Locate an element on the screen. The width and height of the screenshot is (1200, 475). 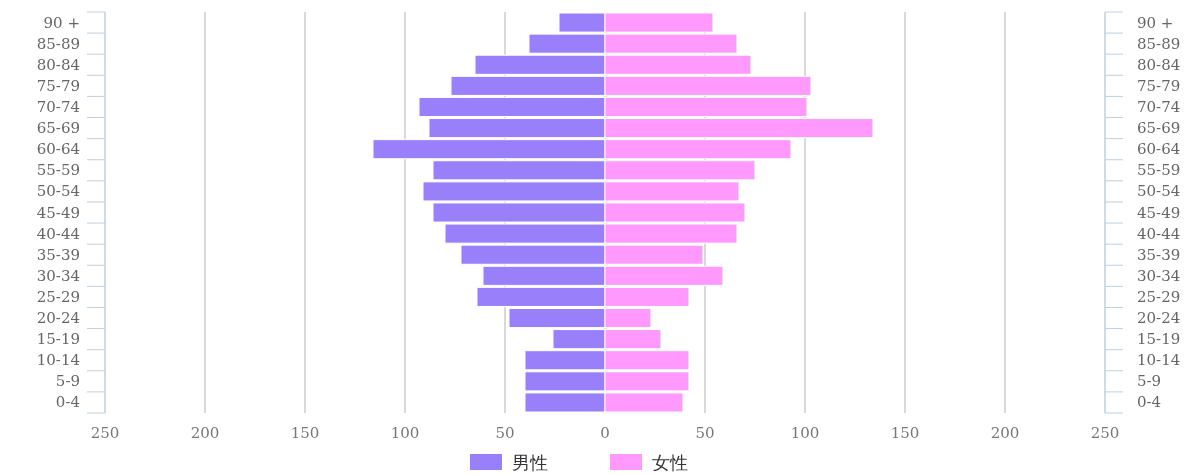
y-tick-label: 10-14 is located at coordinates (58, 360).